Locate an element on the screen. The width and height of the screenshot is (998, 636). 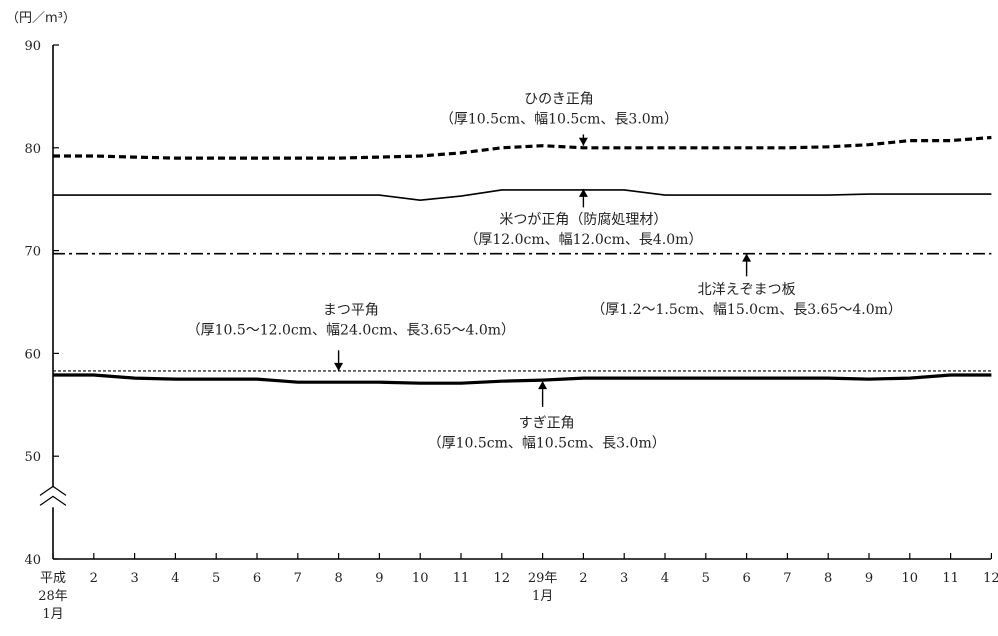
annotation-label: 北洋えぞまつ板 （厚1.2～1.5cm、幅15.0cm、長3.65～4.0m） is located at coordinates (746, 300).